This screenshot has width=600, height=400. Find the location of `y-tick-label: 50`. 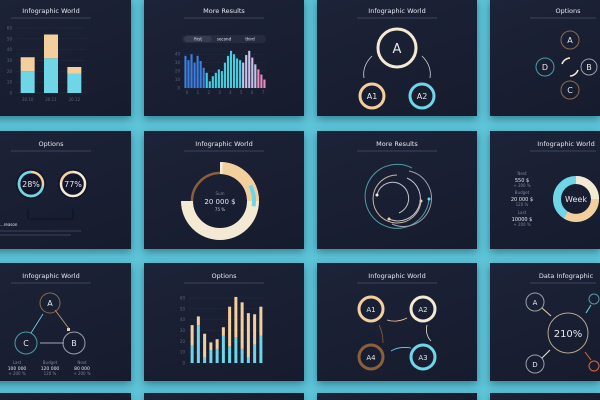

y-tick-label: 50 is located at coordinates (10, 38).